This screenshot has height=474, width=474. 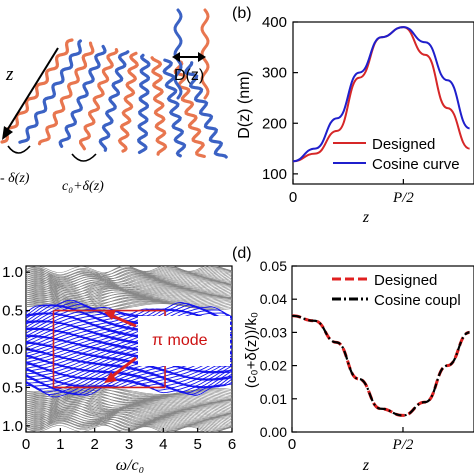 What do you see at coordinates (19, 149) in the screenshot?
I see `left-brace` at bounding box center [19, 149].